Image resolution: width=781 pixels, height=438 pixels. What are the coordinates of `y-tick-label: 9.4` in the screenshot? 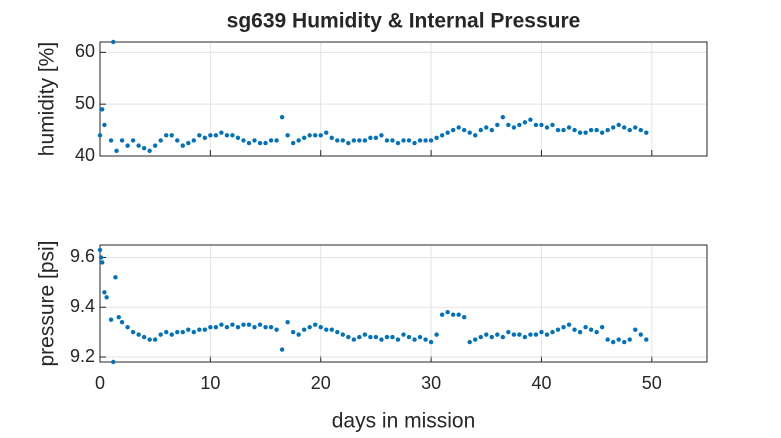 It's located at (82, 306).